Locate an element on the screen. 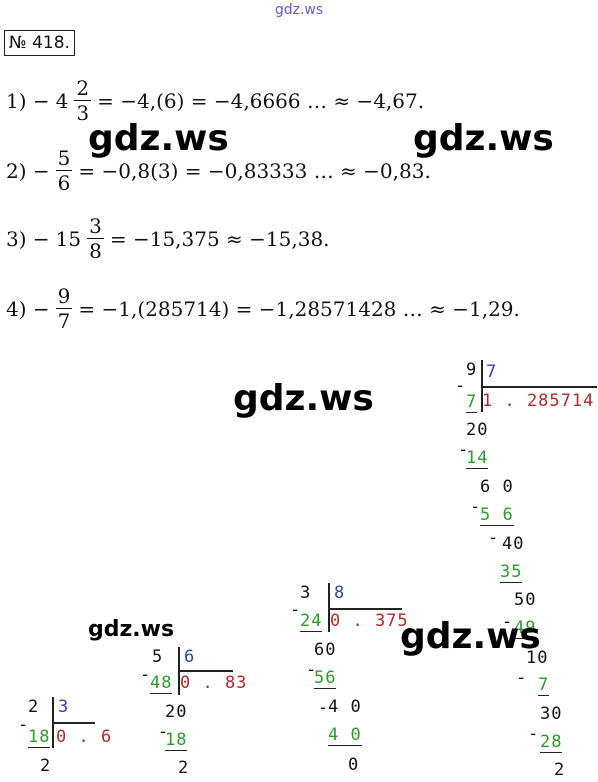 The image size is (598, 782). divisor: 7 is located at coordinates (492, 372).